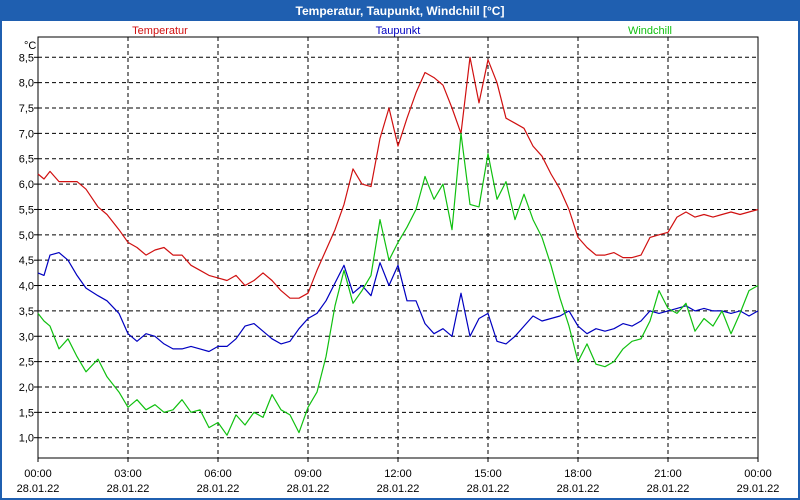 This screenshot has width=800, height=500. I want to click on legend: Temperatur Taupunkt Windchill, so click(402, 31).